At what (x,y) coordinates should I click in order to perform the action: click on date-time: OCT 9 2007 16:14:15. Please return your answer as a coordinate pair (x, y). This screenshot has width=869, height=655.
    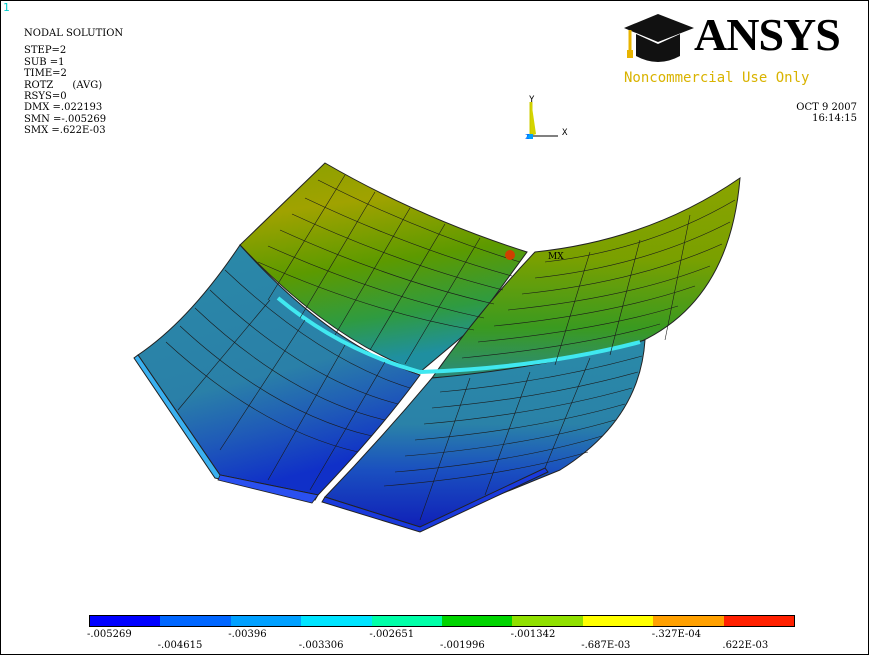
    Looking at the image, I should click on (826, 113).